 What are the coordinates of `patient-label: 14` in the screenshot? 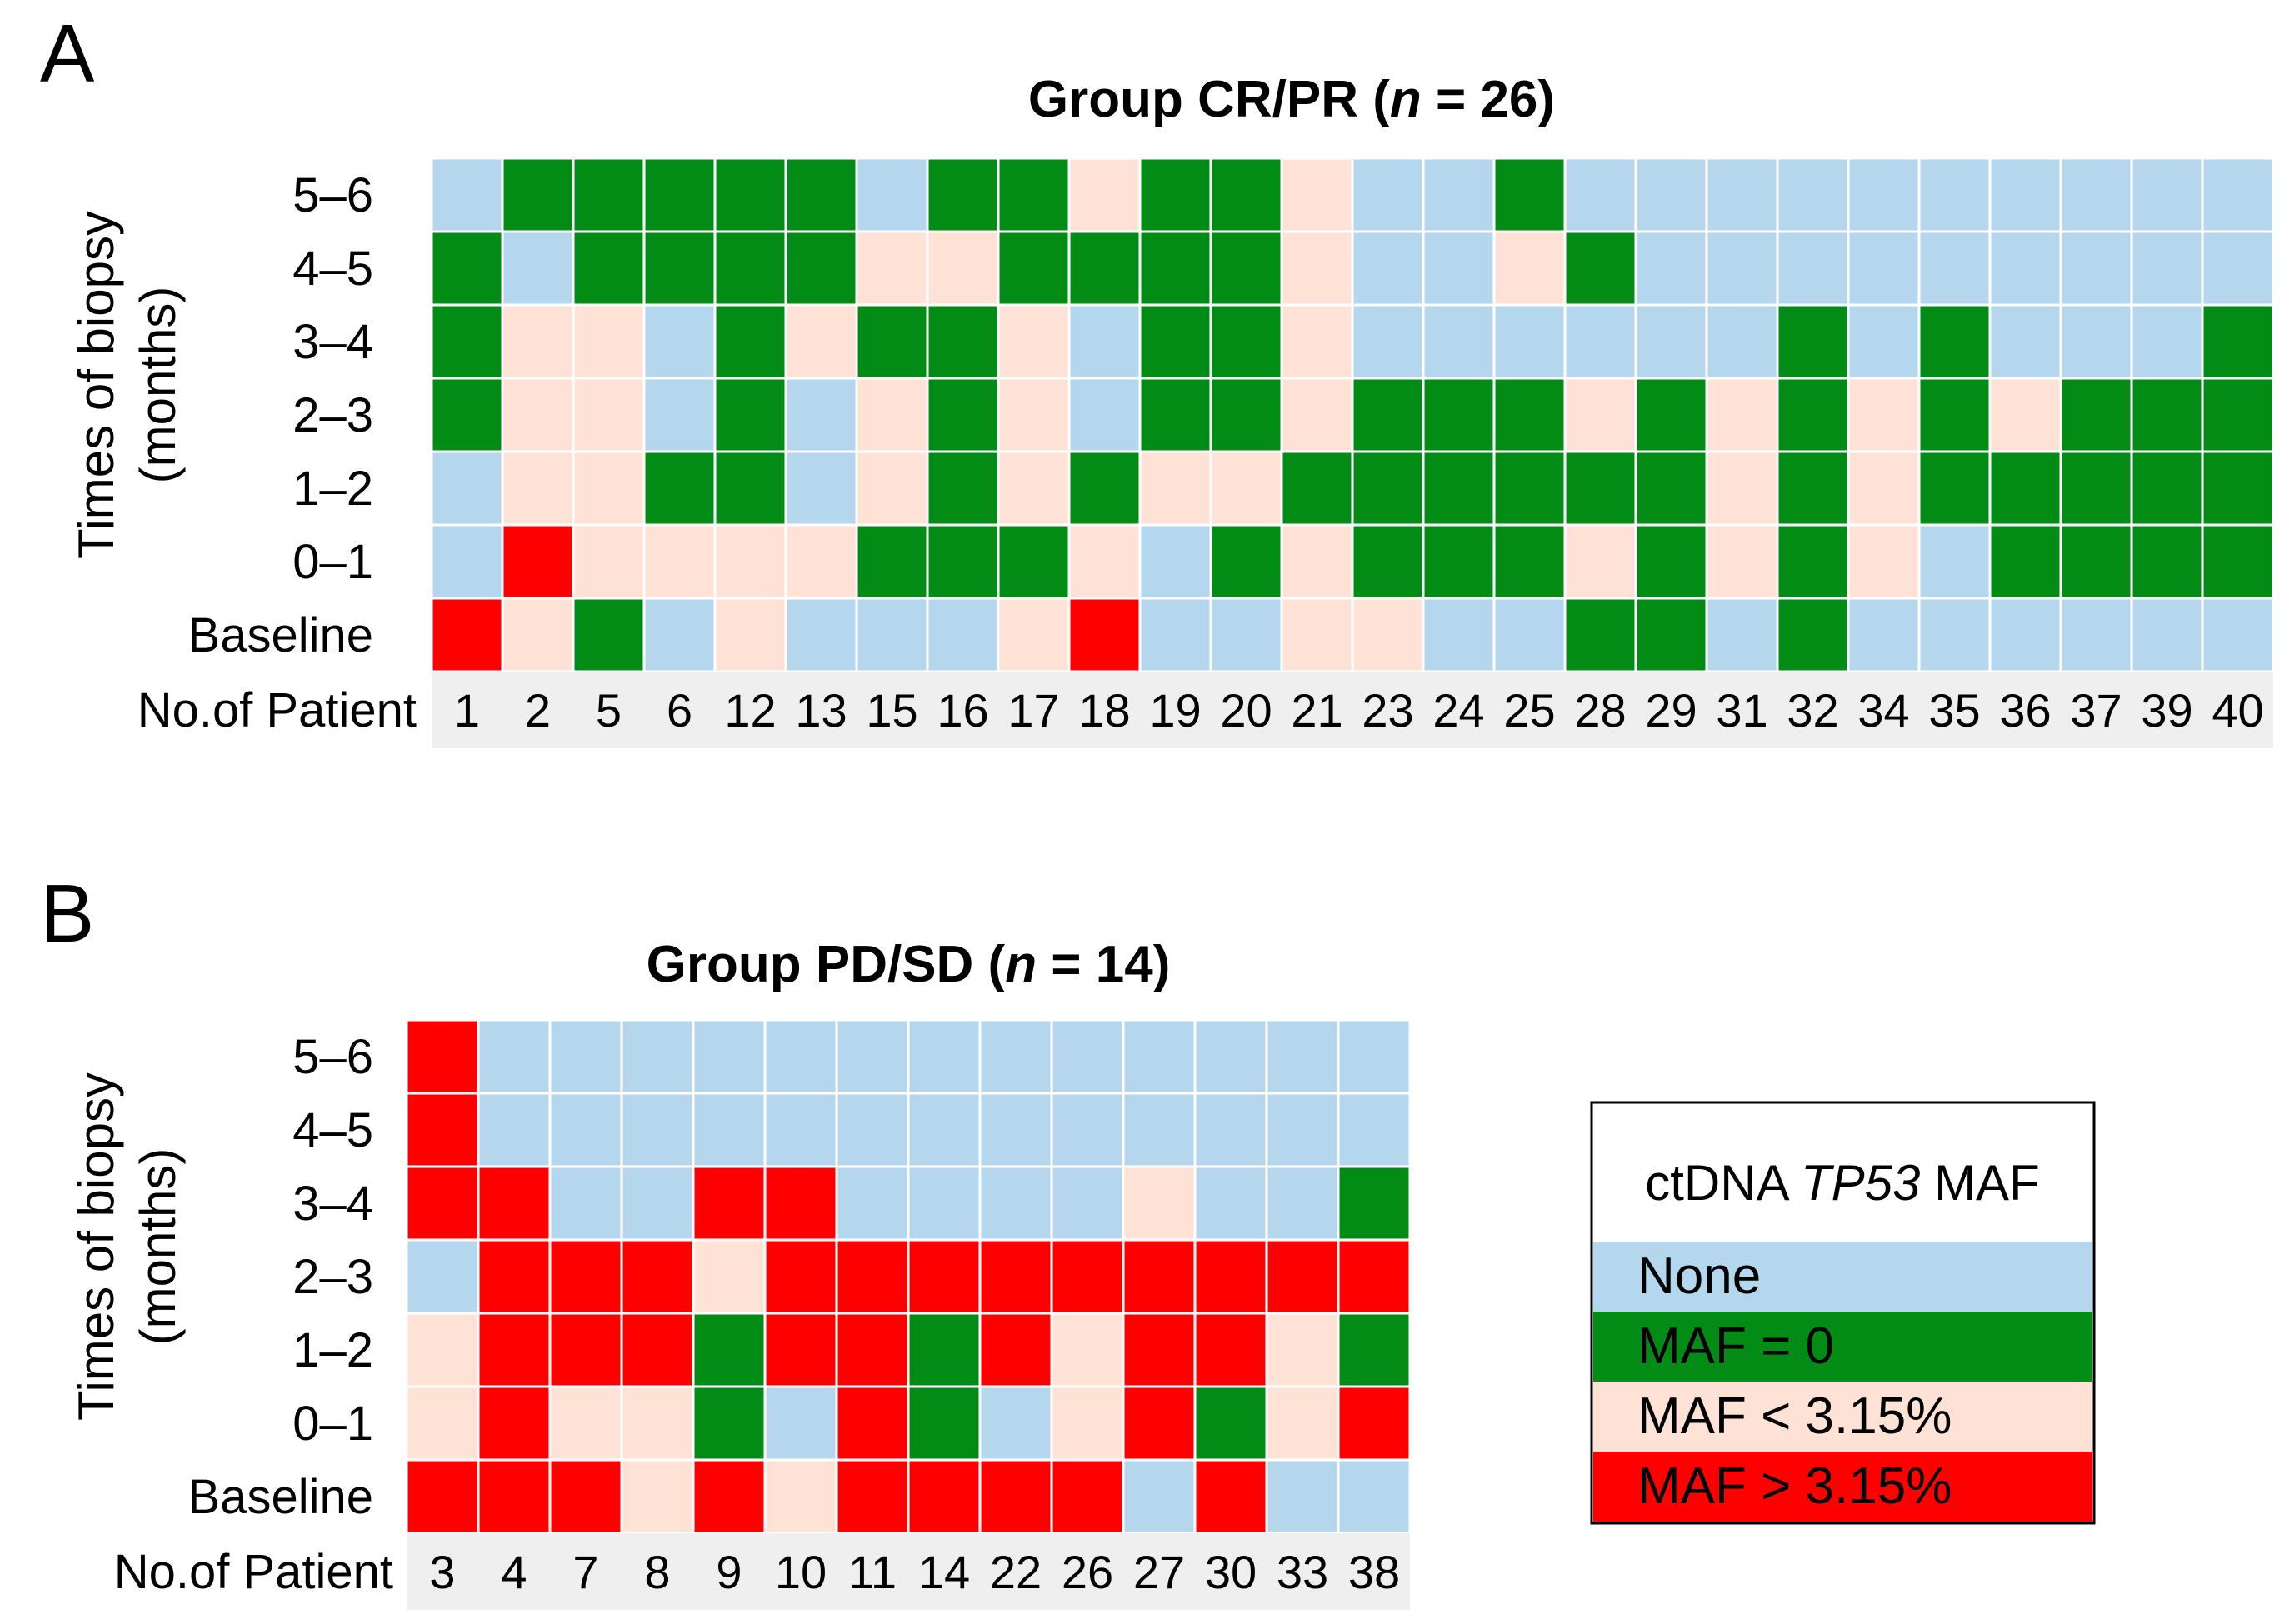 It's located at (944, 1572).